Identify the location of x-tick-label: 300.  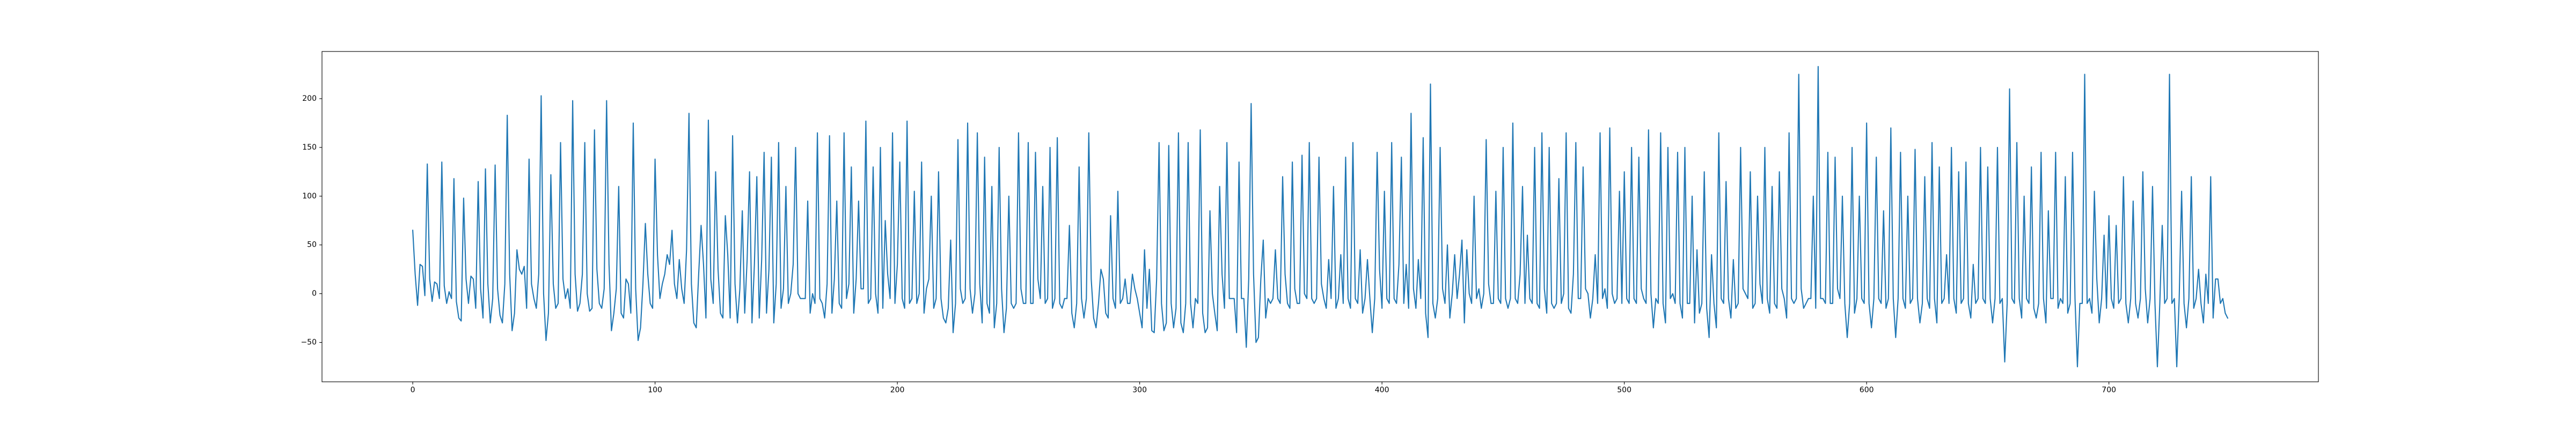
(1139, 390).